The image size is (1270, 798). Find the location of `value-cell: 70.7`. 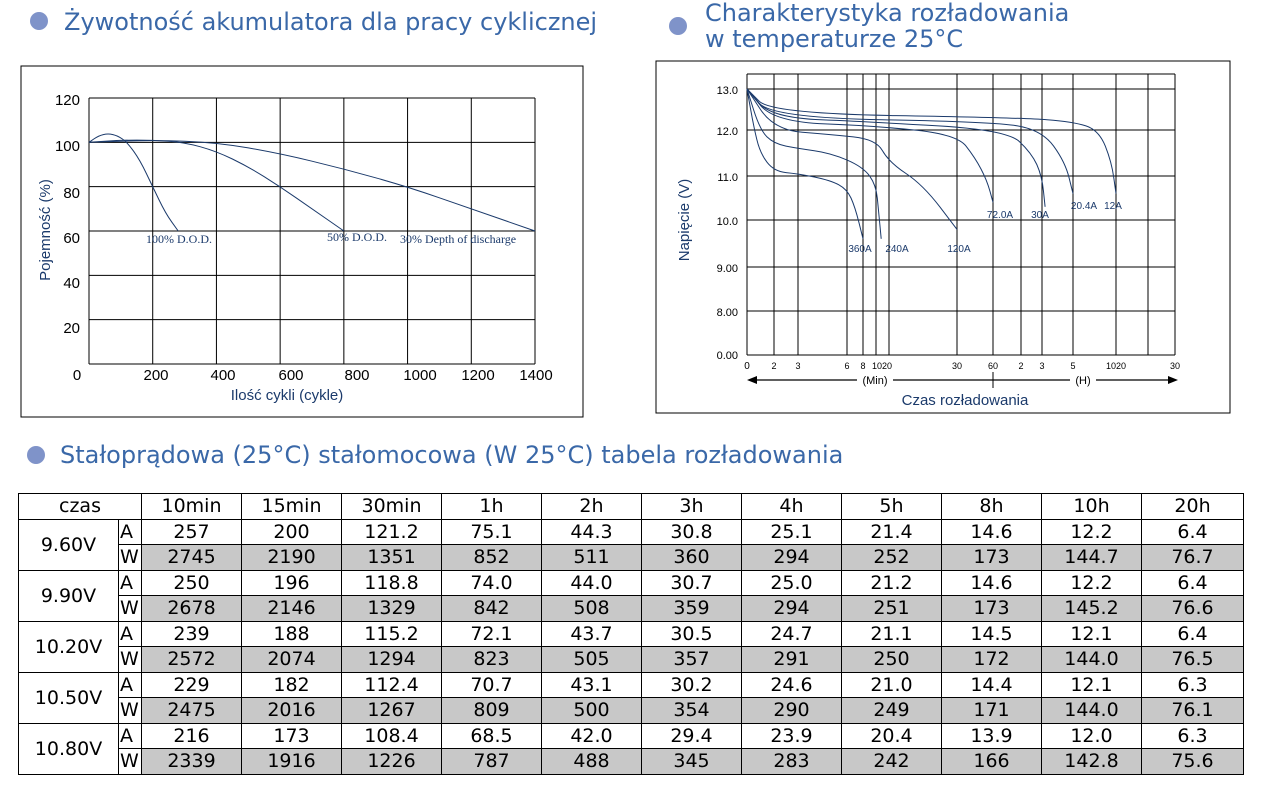

value-cell: 70.7 is located at coordinates (491, 684).